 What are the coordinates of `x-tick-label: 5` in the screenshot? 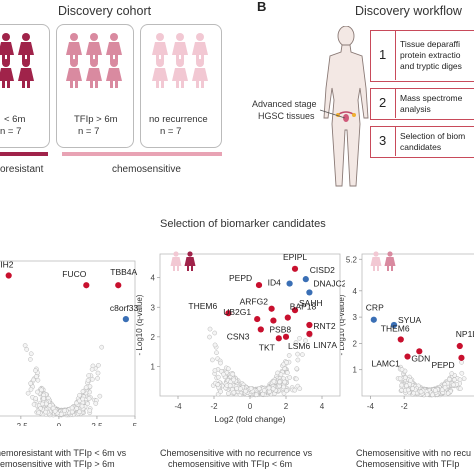 It's located at (135, 424).